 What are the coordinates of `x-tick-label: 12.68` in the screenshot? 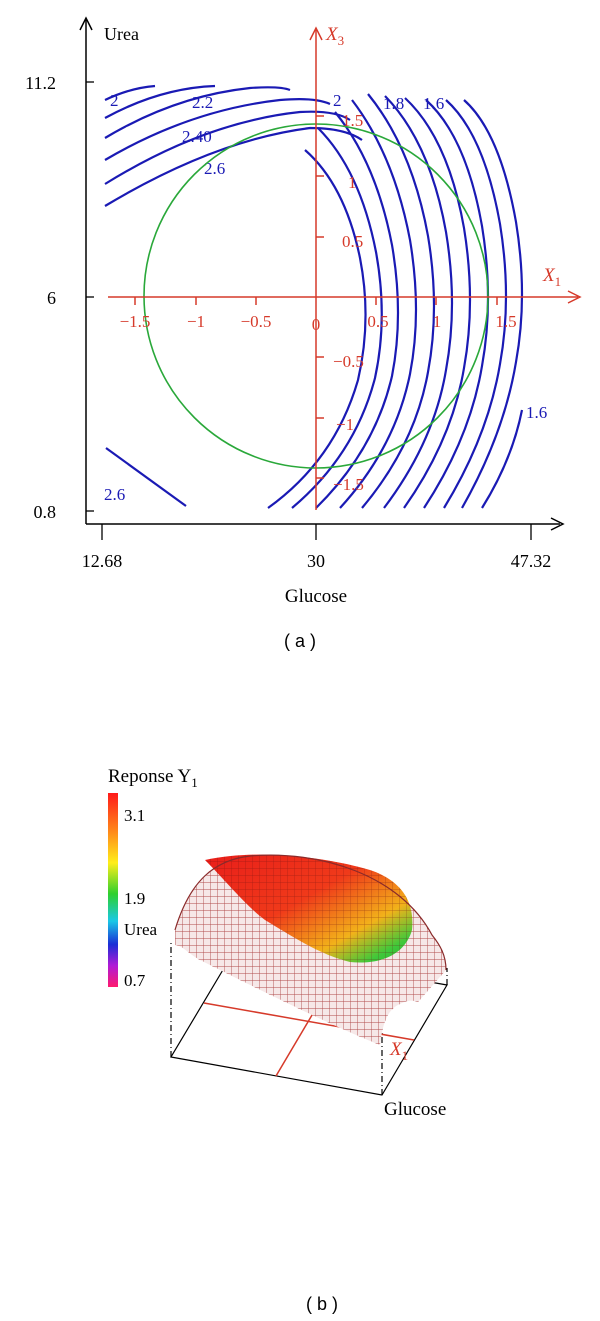 It's located at (102, 561).